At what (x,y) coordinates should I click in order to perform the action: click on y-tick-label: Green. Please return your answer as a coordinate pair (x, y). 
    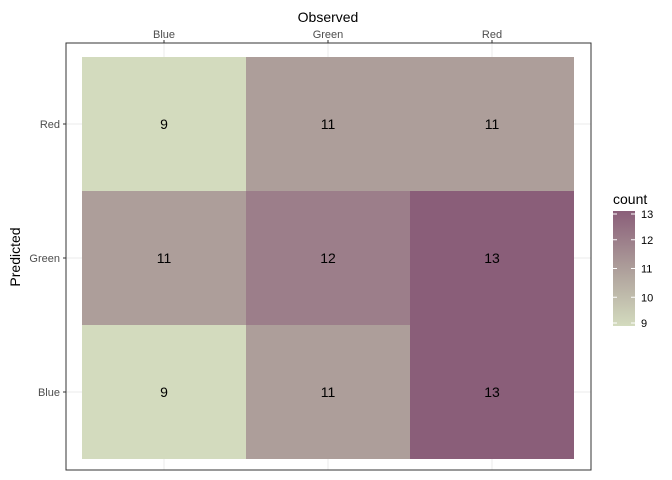
    Looking at the image, I should click on (44, 259).